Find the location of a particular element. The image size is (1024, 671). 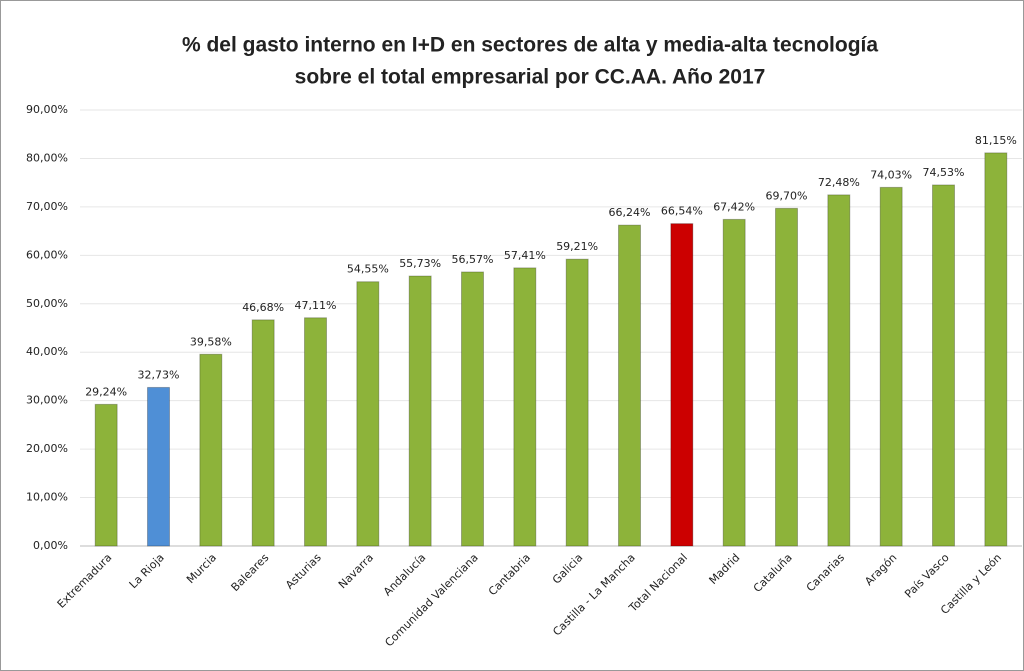

y-tick-label: 30,00% is located at coordinates (47, 400).